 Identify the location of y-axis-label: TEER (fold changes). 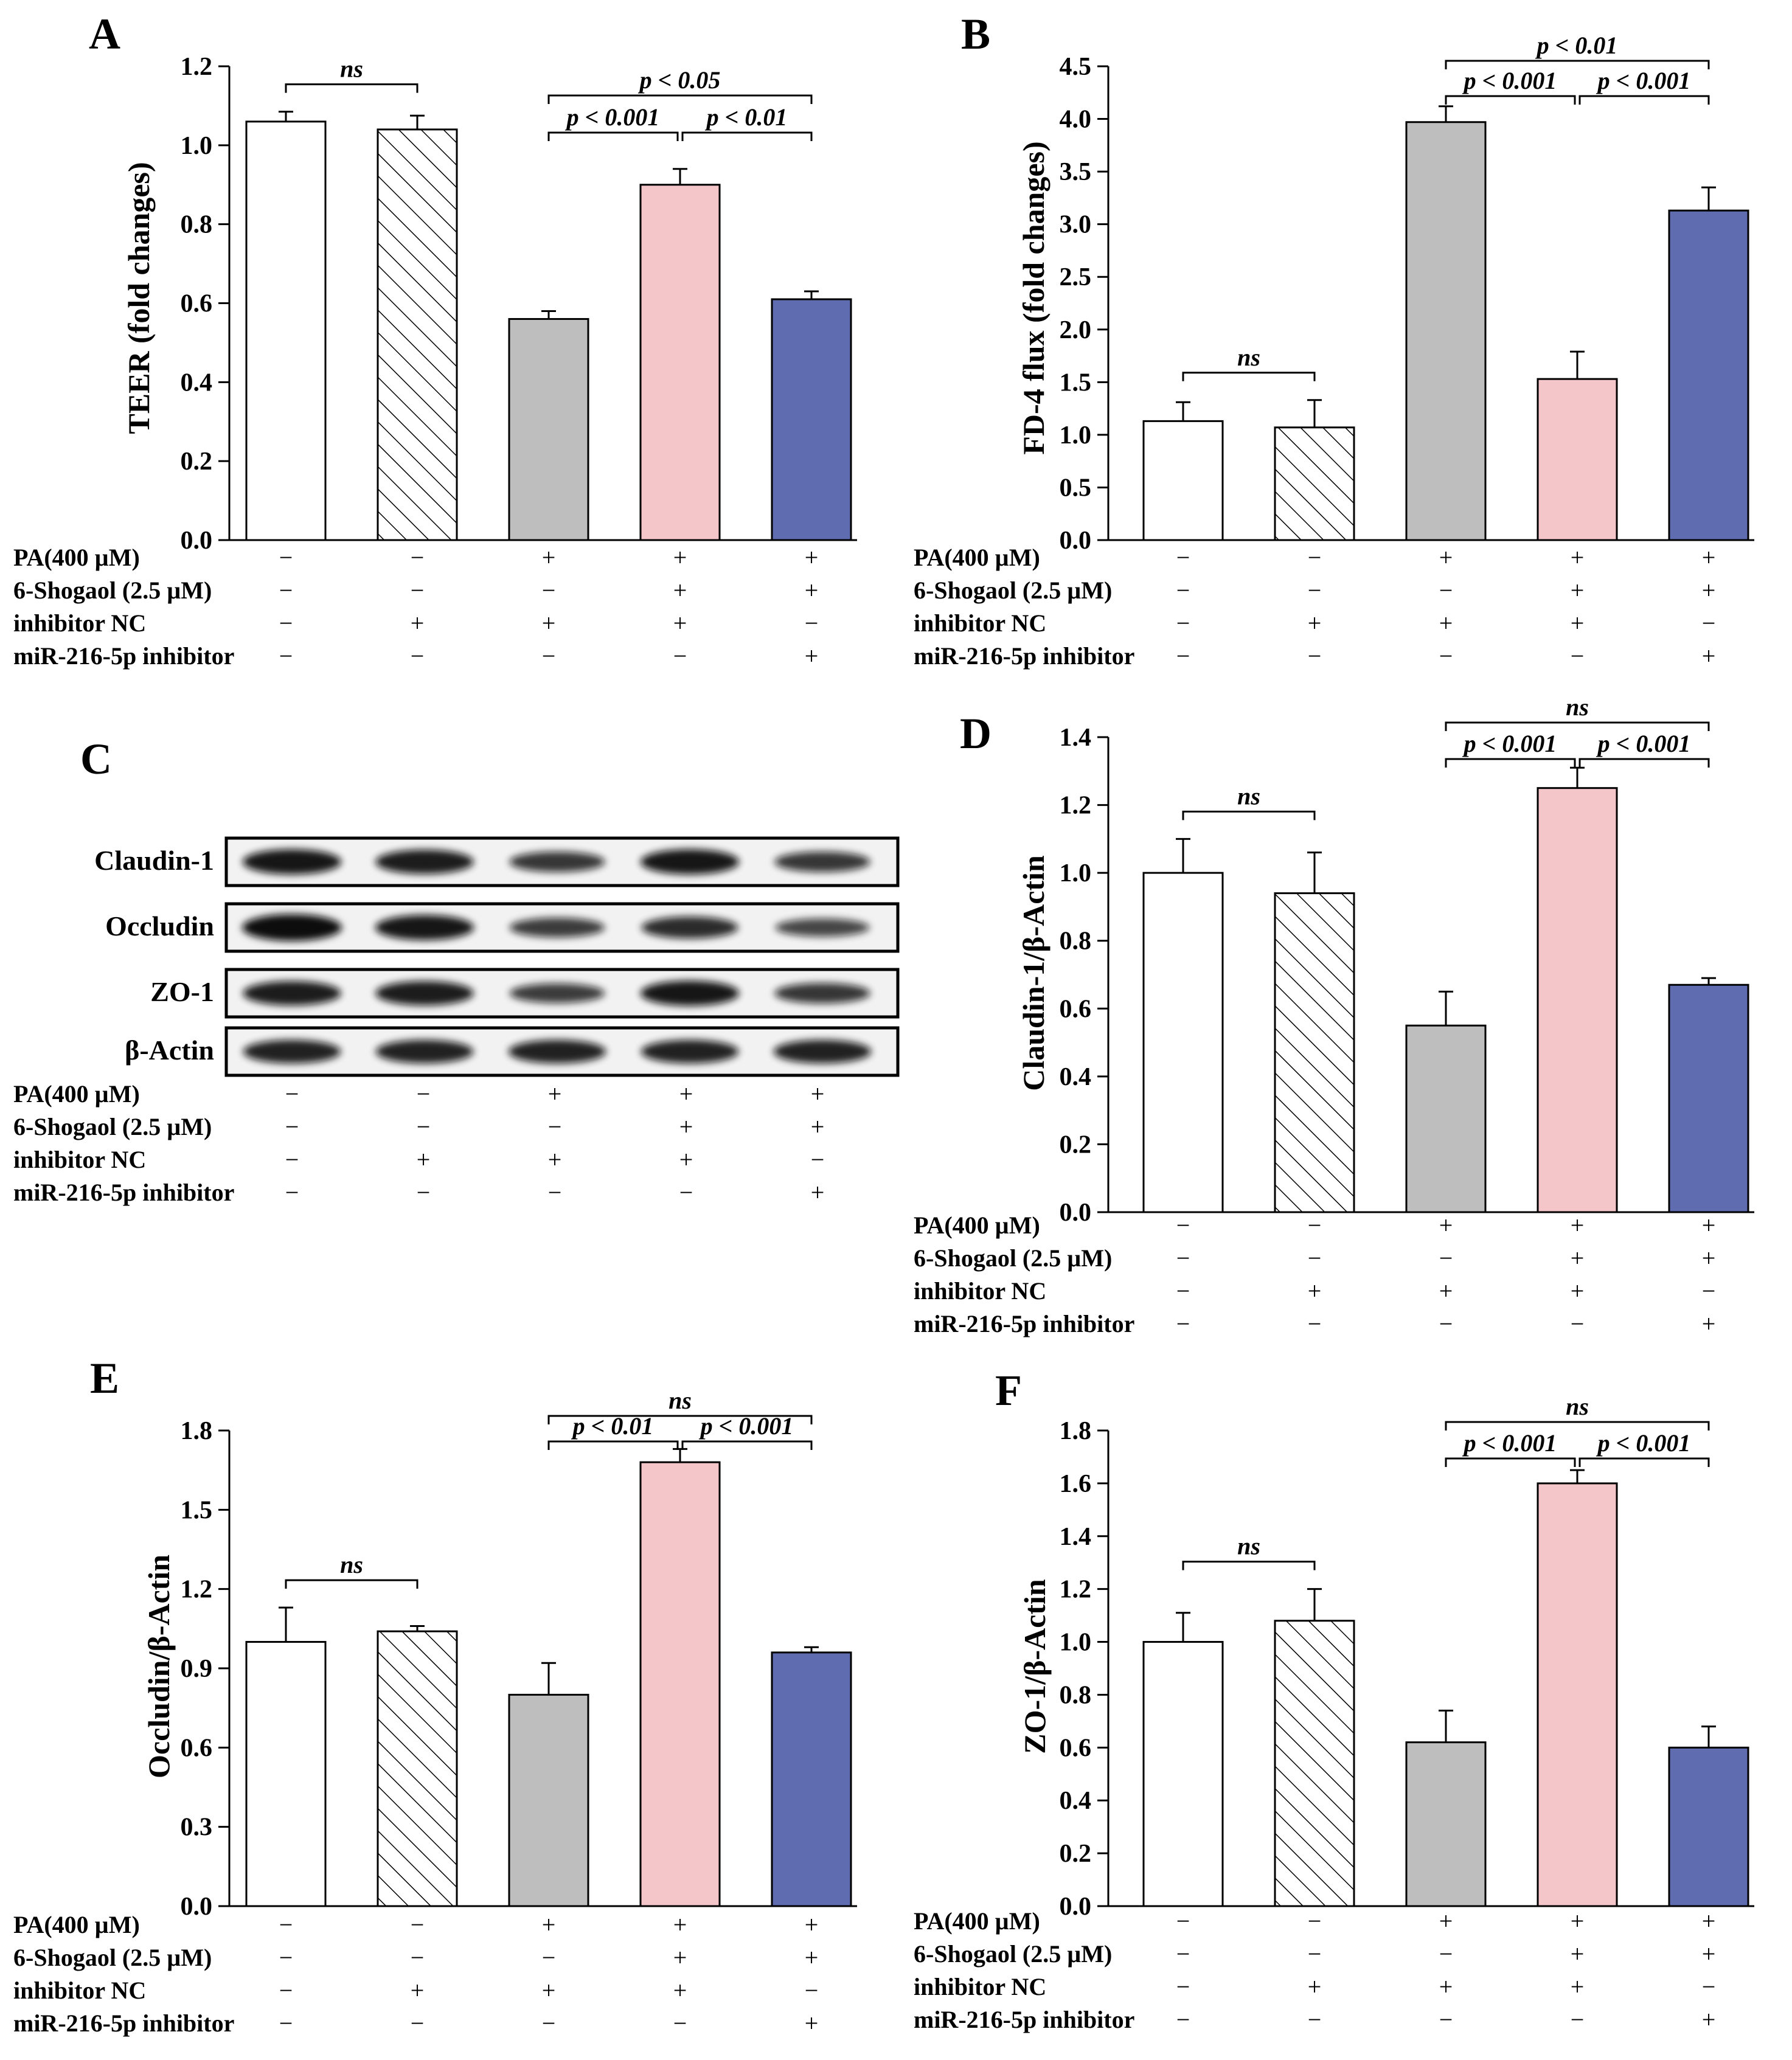
(139, 298).